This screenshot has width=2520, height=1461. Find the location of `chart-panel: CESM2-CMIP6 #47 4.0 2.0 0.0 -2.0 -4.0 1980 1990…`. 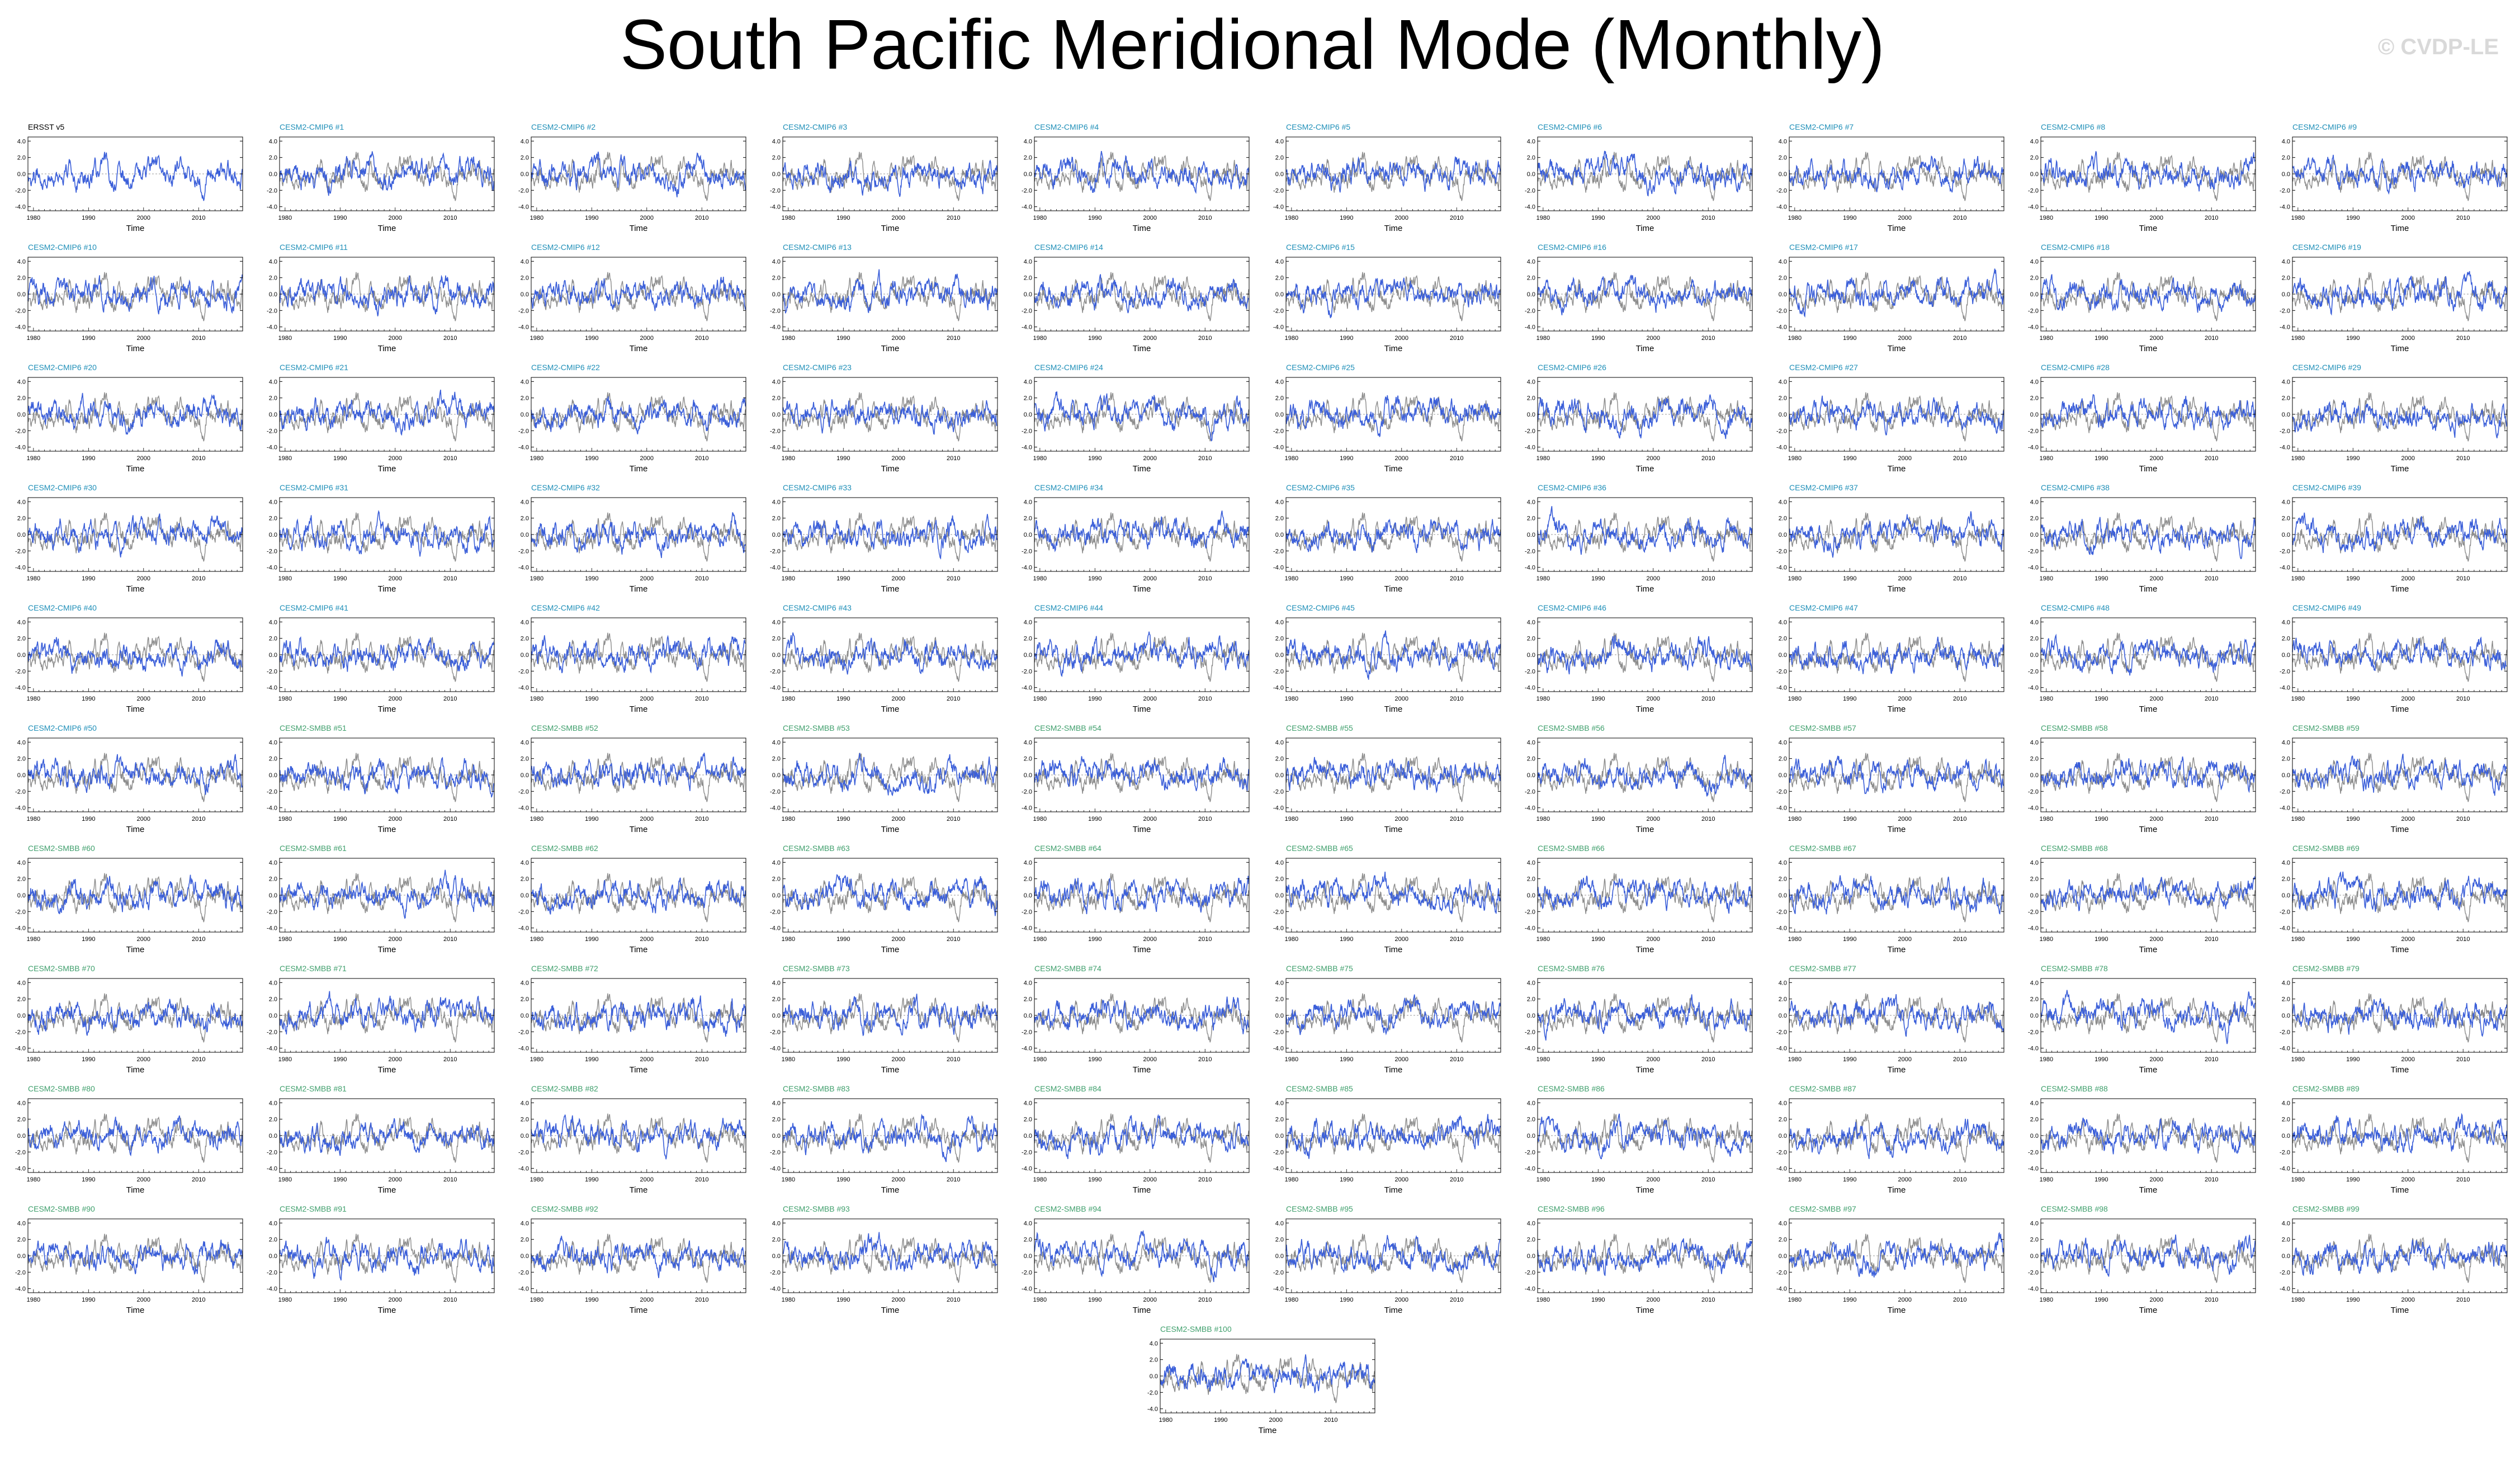

chart-panel: CESM2-CMIP6 #47 4.0 2.0 0.0 -2.0 -4.0 1980 1990… is located at coordinates (1887, 659).